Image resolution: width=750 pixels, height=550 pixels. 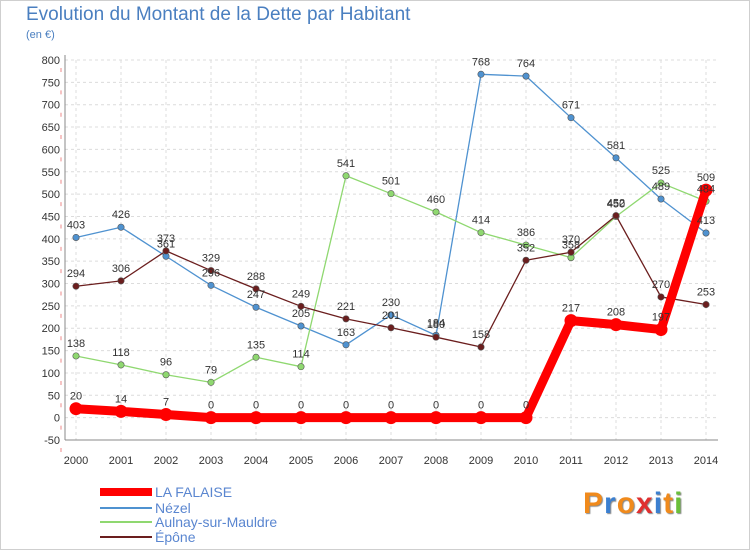 What do you see at coordinates (256, 277) in the screenshot?
I see `data-label: 288` at bounding box center [256, 277].